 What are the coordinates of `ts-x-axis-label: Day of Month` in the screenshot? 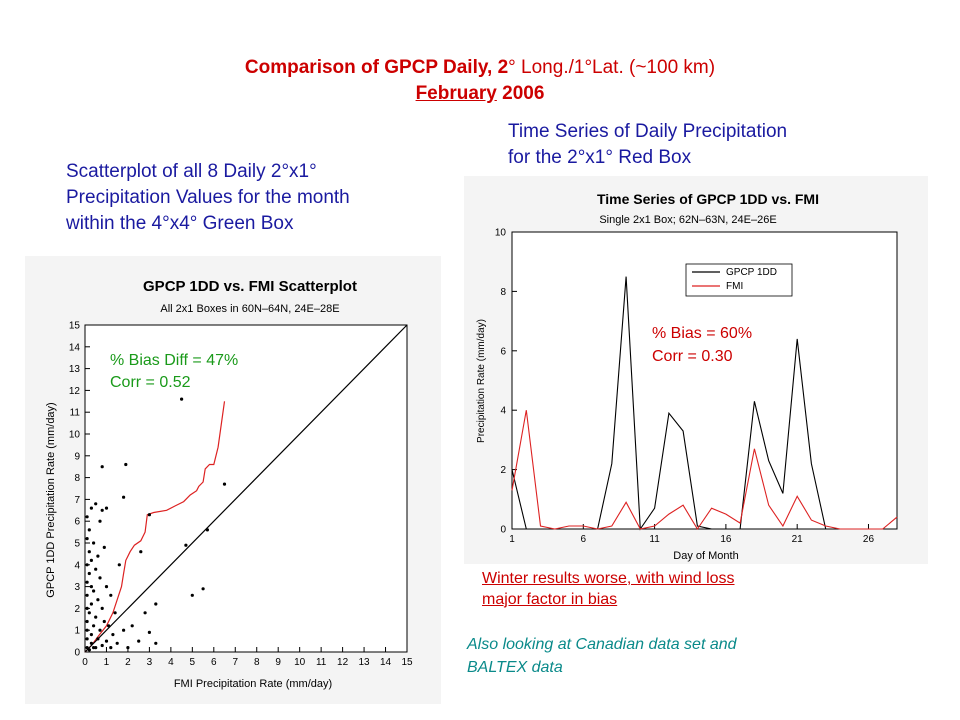 It's located at (705, 556).